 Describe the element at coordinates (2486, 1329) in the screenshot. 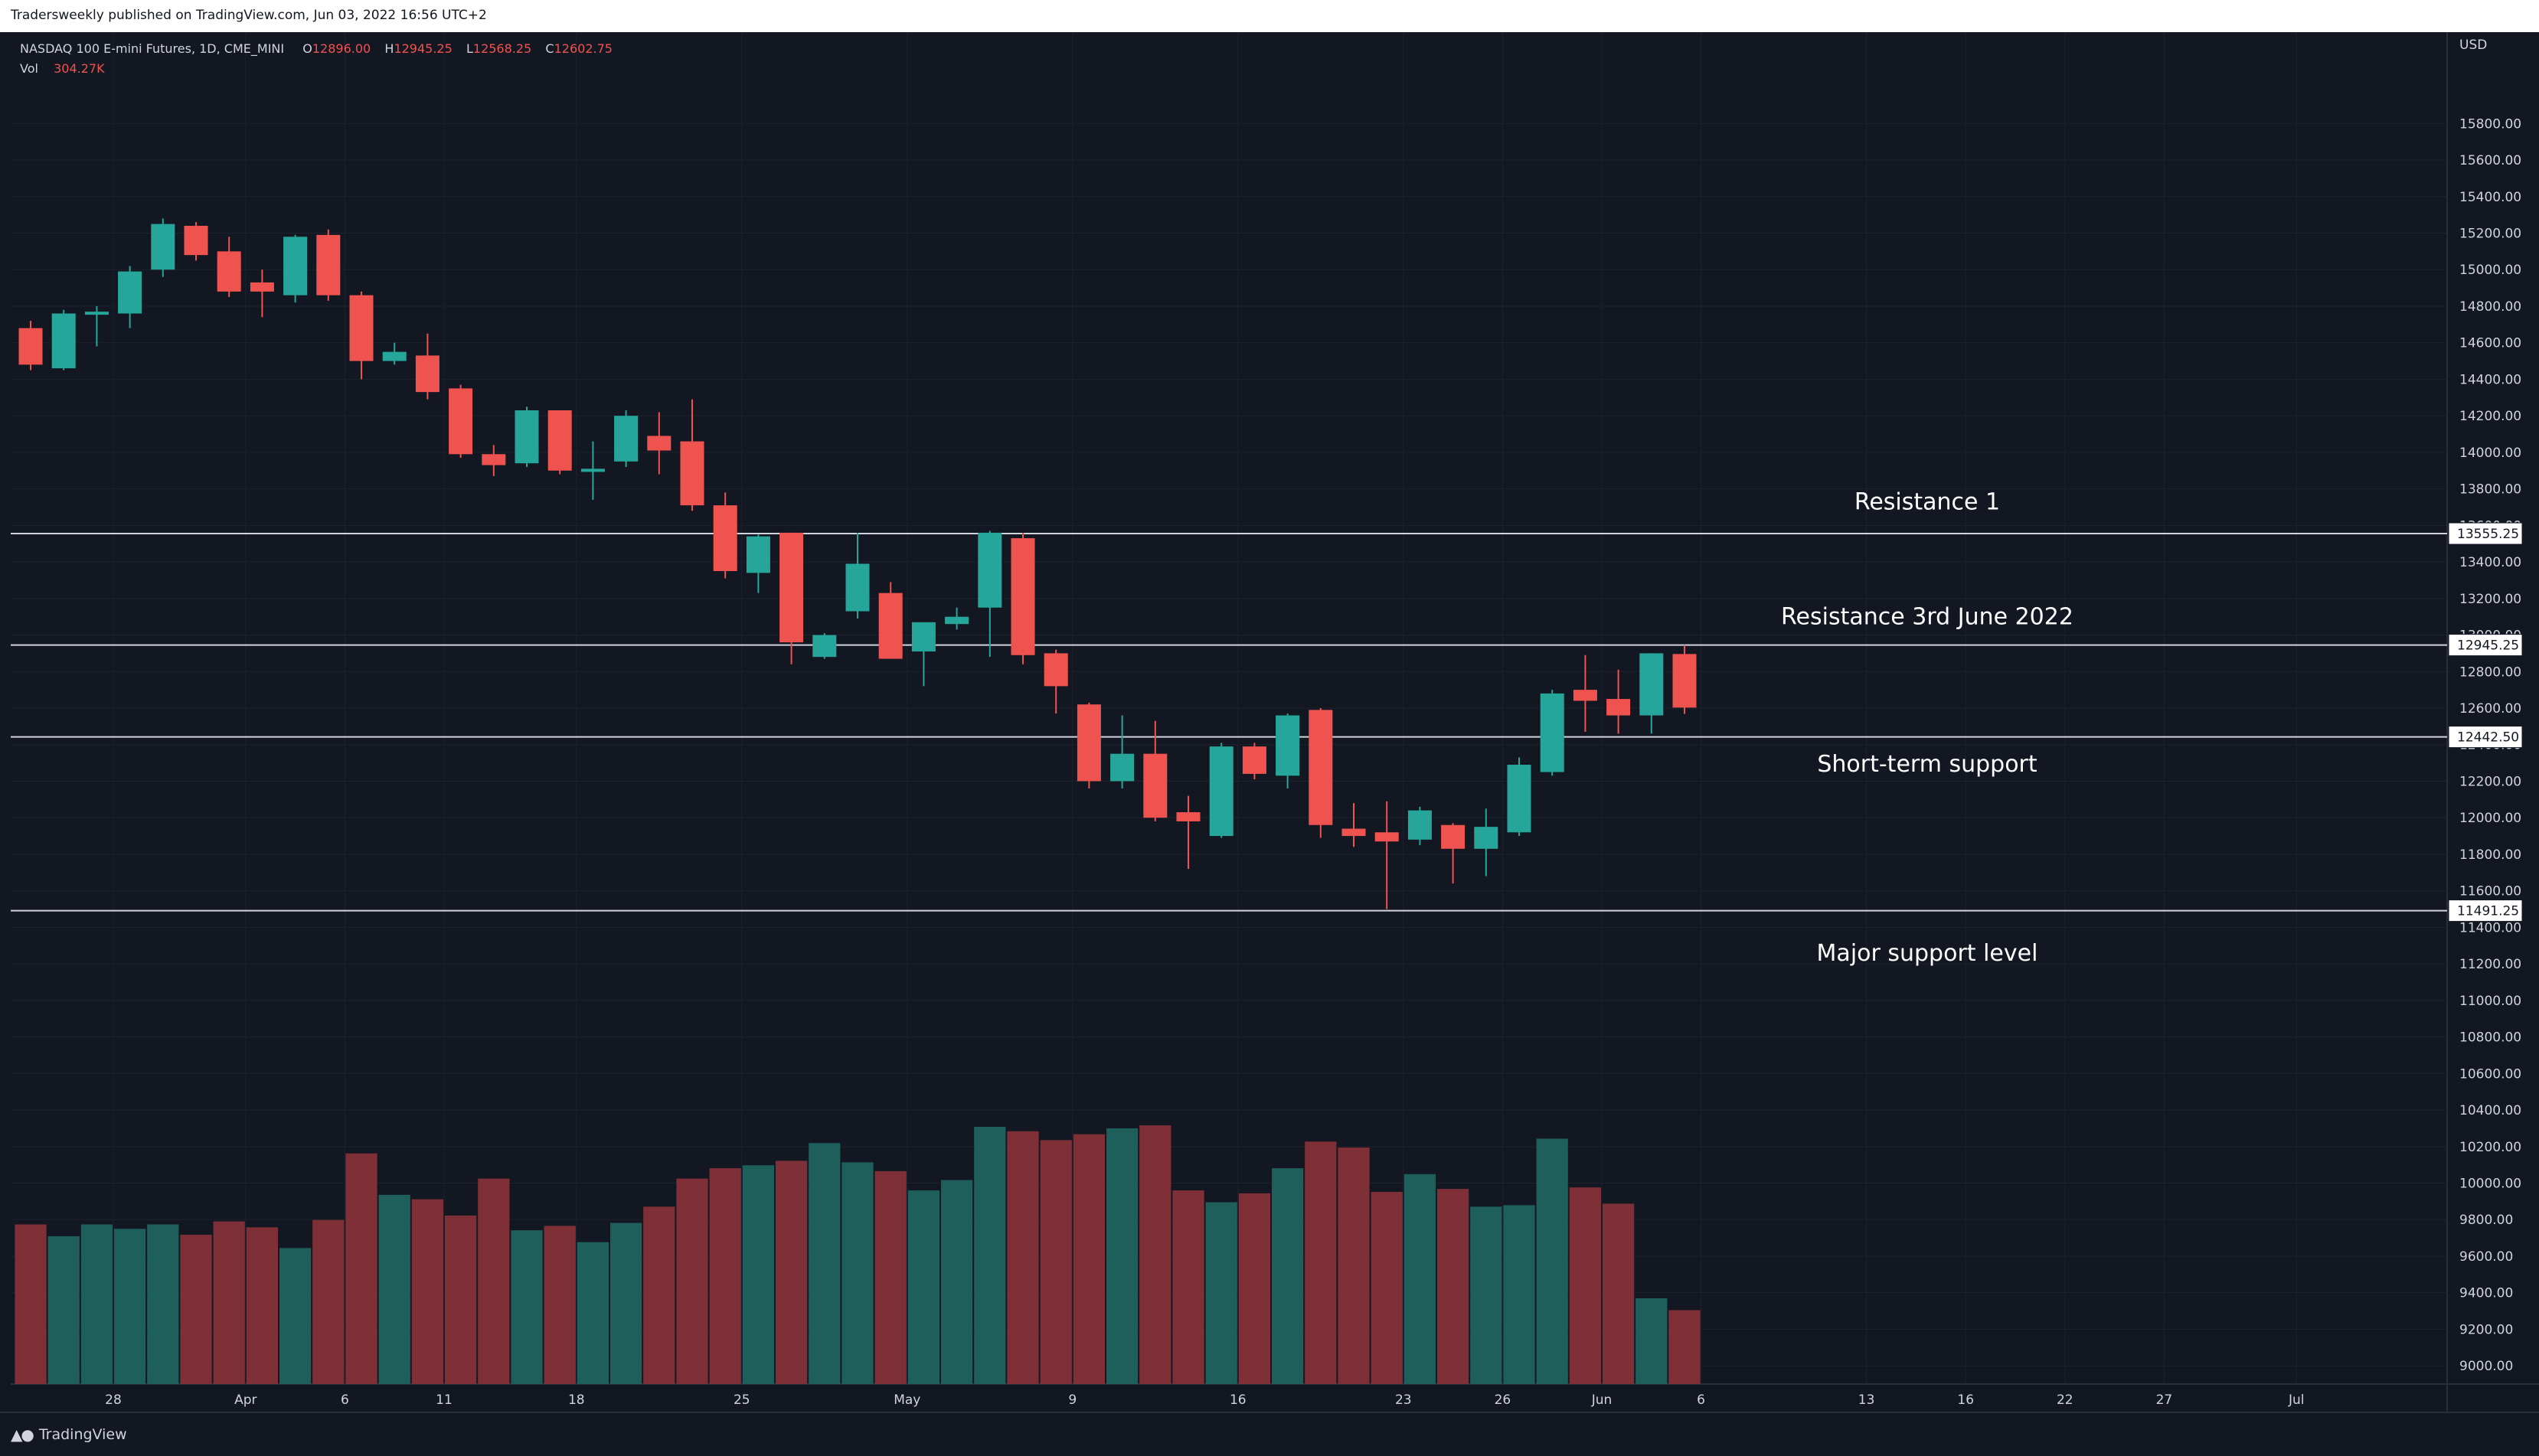

I see `price-tick-label: 9200.00` at that location.